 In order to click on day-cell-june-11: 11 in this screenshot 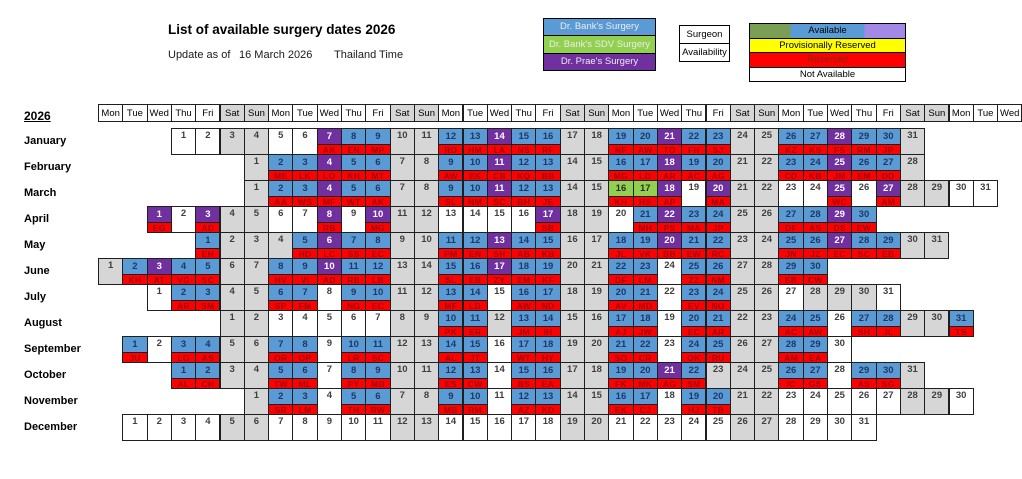, I will do `click(354, 266)`.